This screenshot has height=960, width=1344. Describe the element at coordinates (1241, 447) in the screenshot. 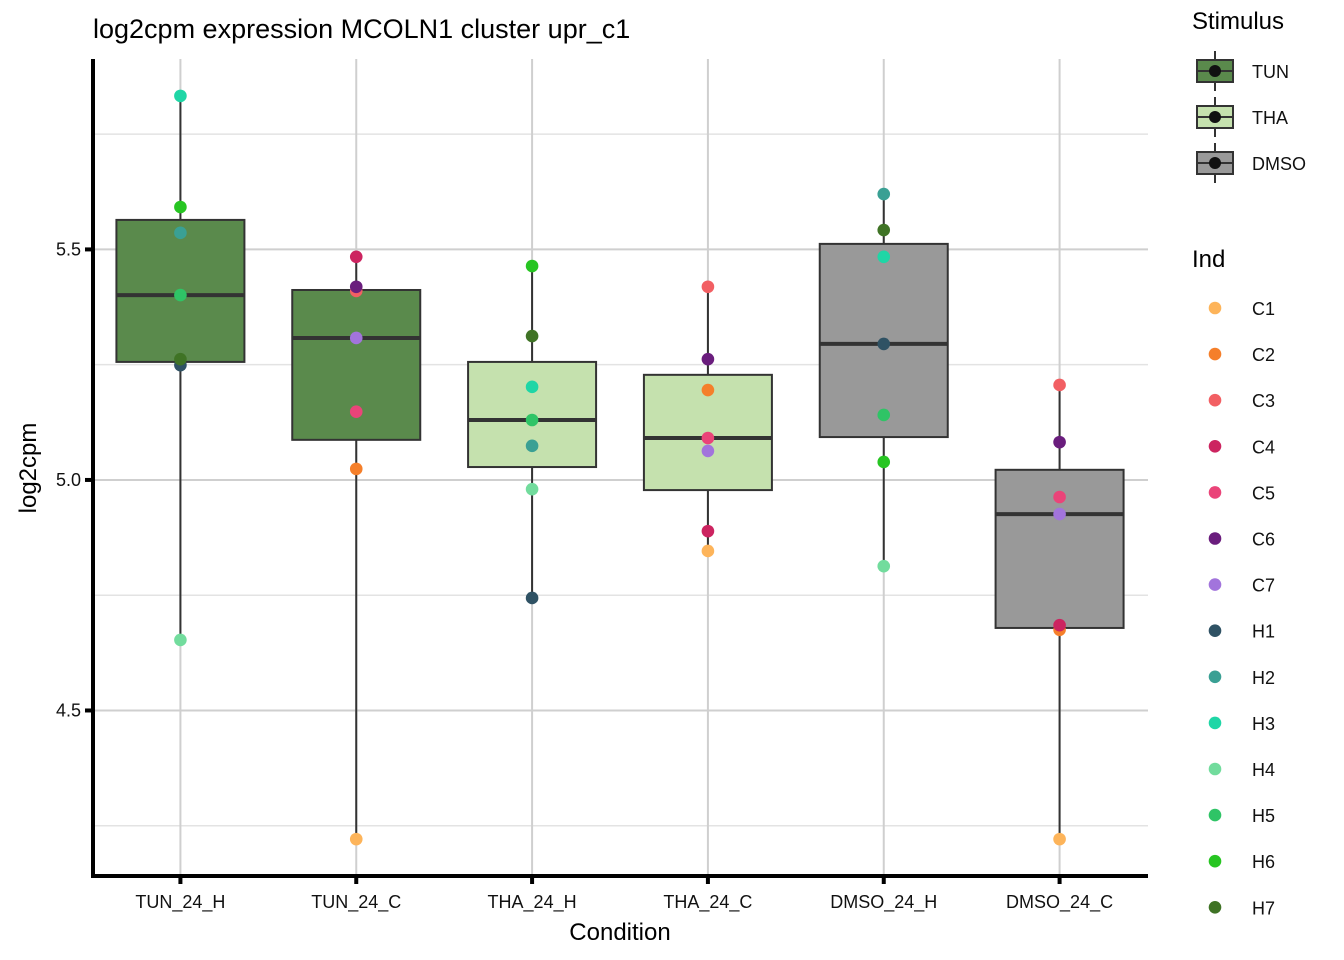

I see `legend-ind-item: C4` at that location.